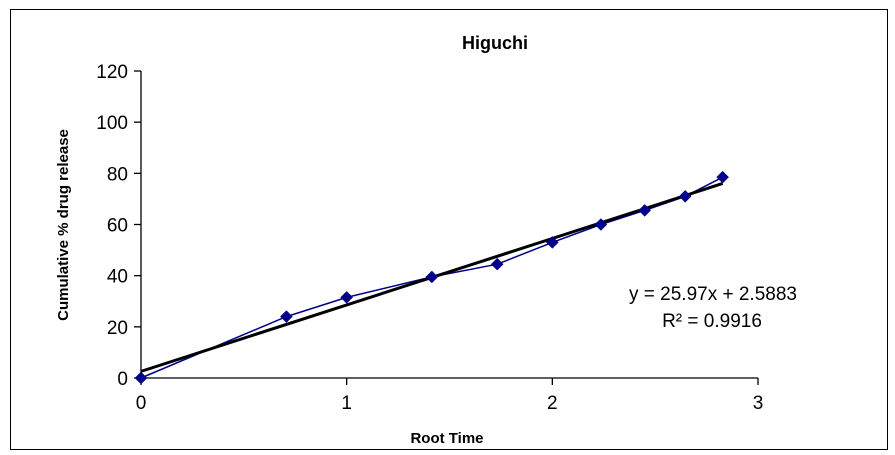  I want to click on y-tick-label: 100, so click(112, 123).